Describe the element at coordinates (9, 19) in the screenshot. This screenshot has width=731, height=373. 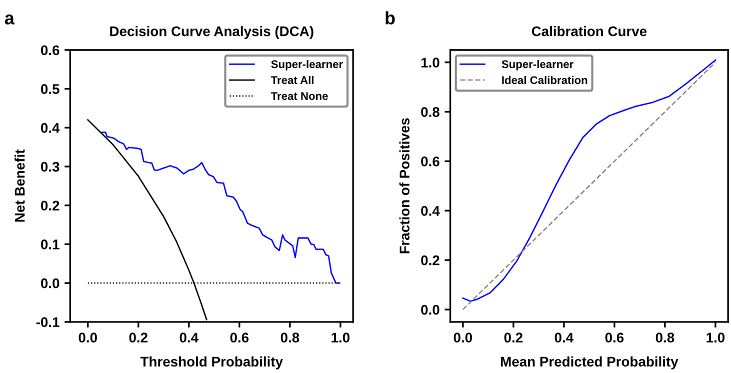
I see `text: a` at that location.